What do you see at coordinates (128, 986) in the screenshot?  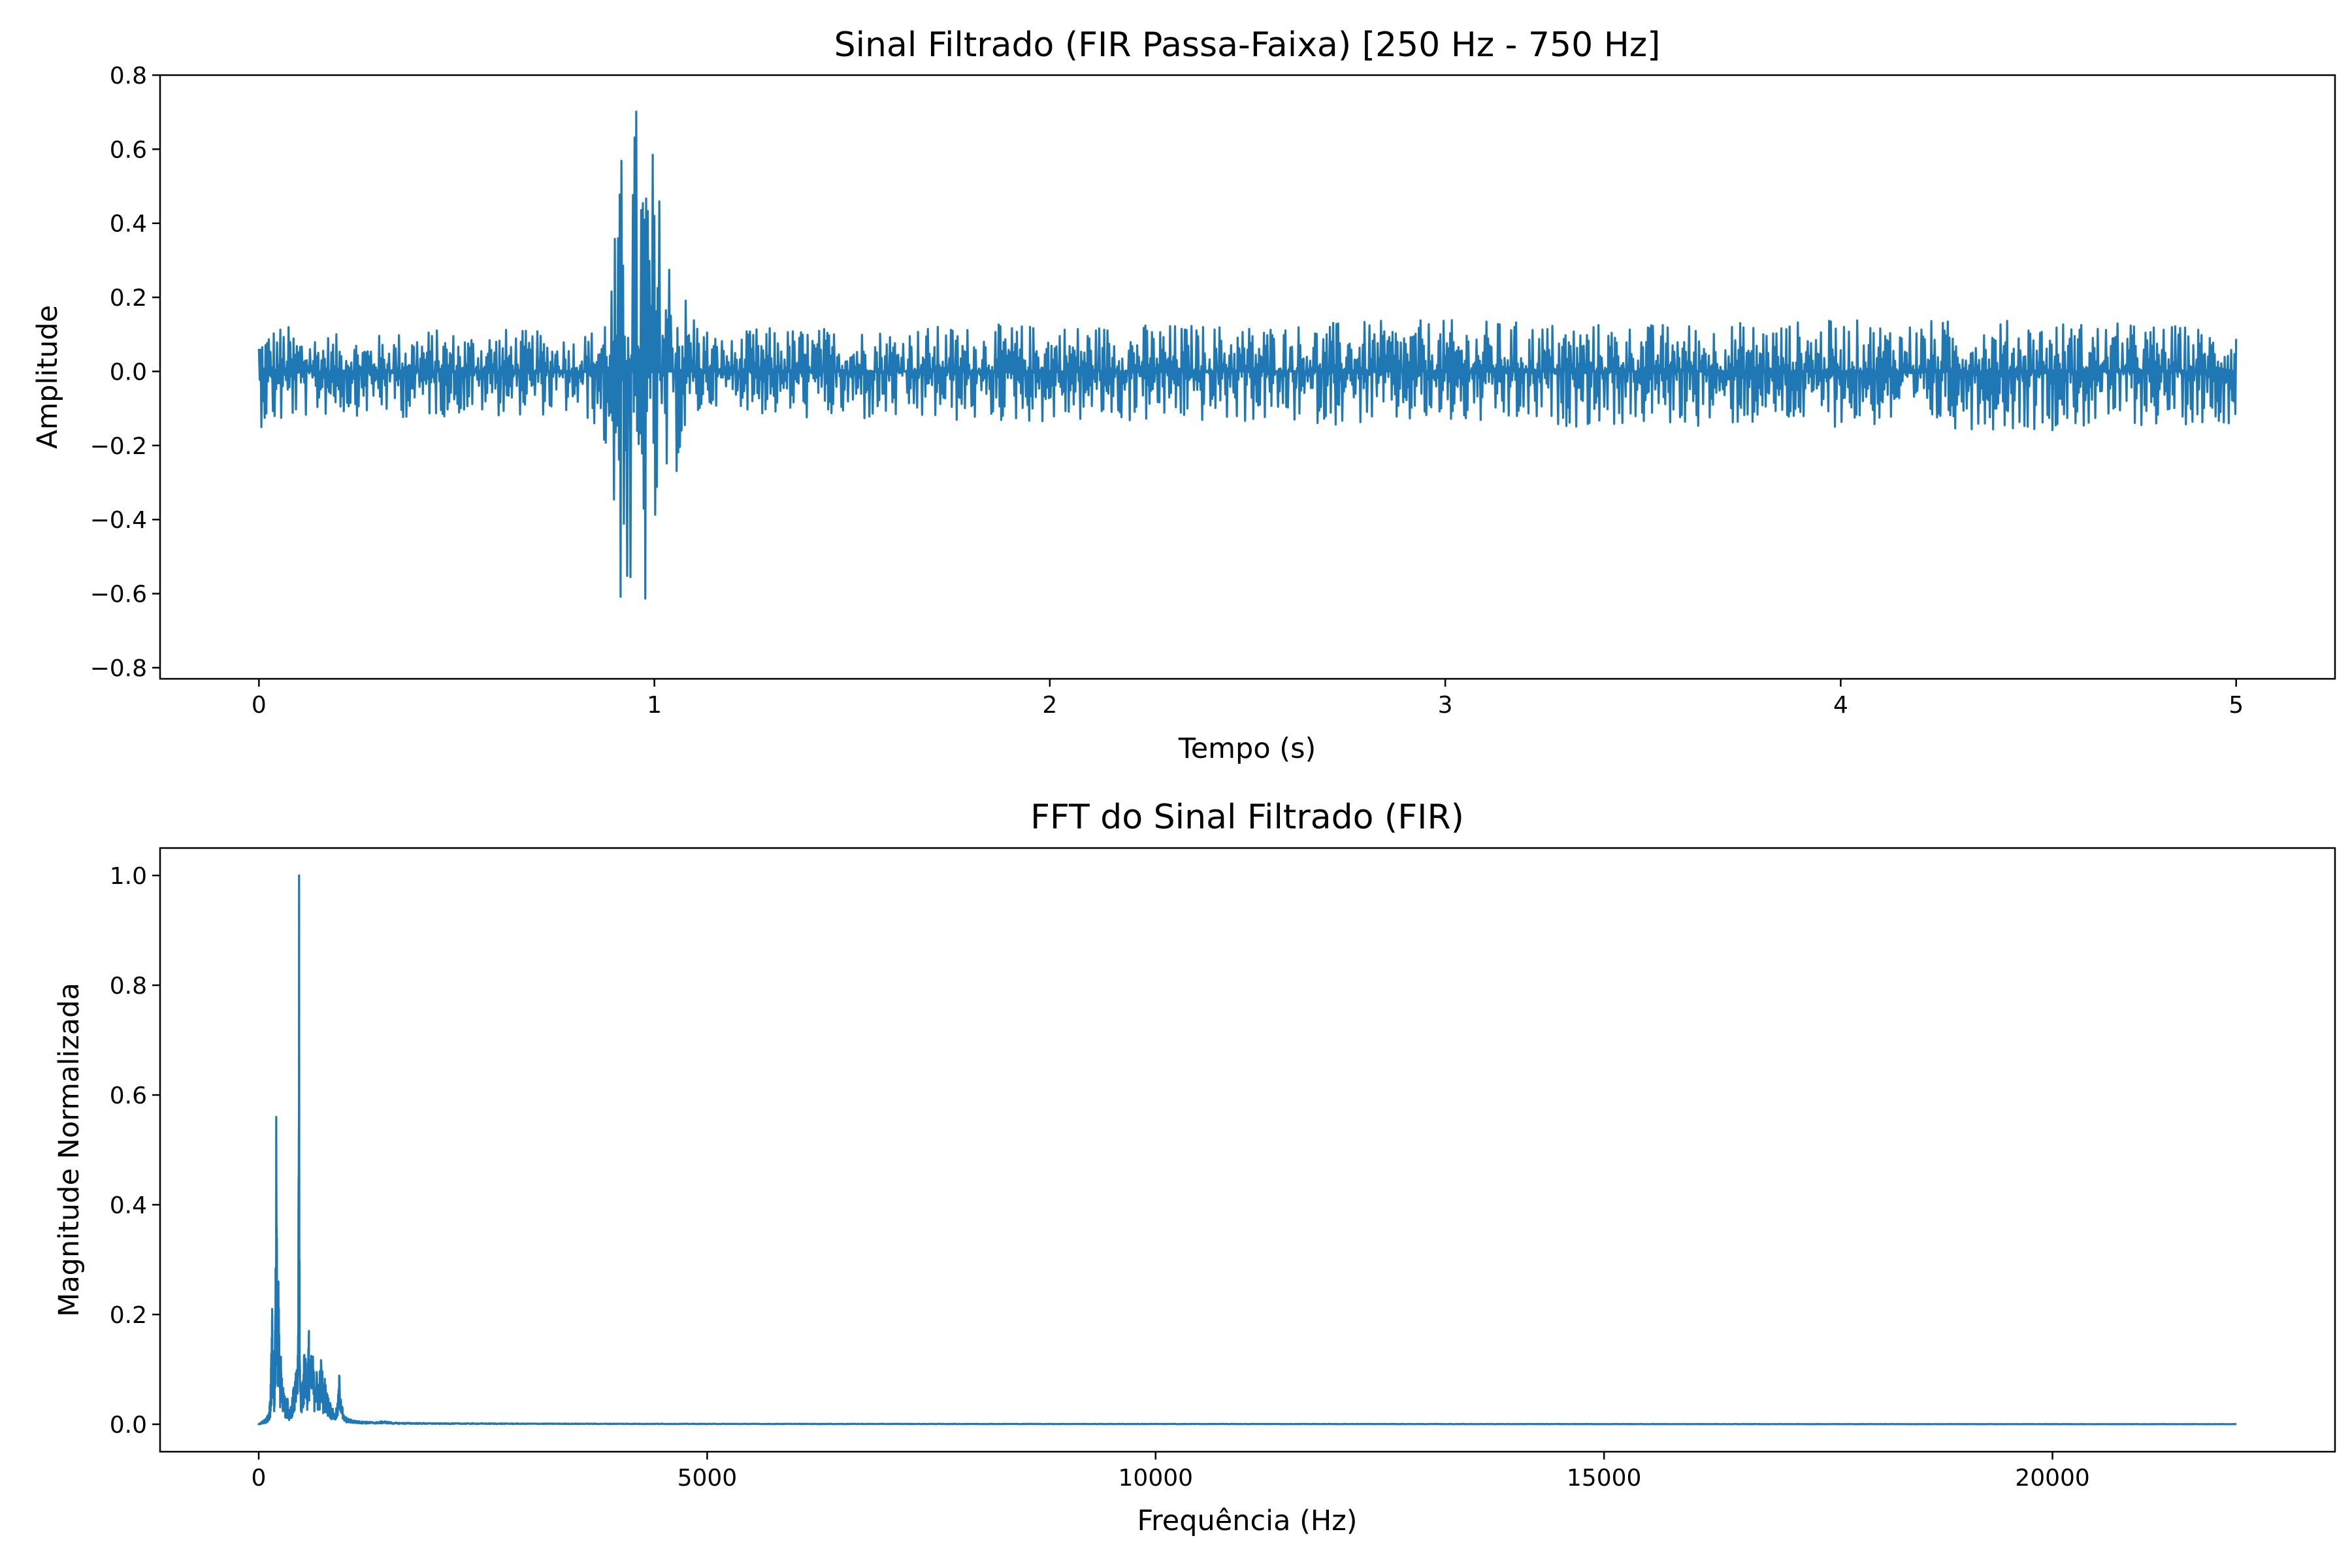 I see `fft-y-tick-label: 0.8` at bounding box center [128, 986].